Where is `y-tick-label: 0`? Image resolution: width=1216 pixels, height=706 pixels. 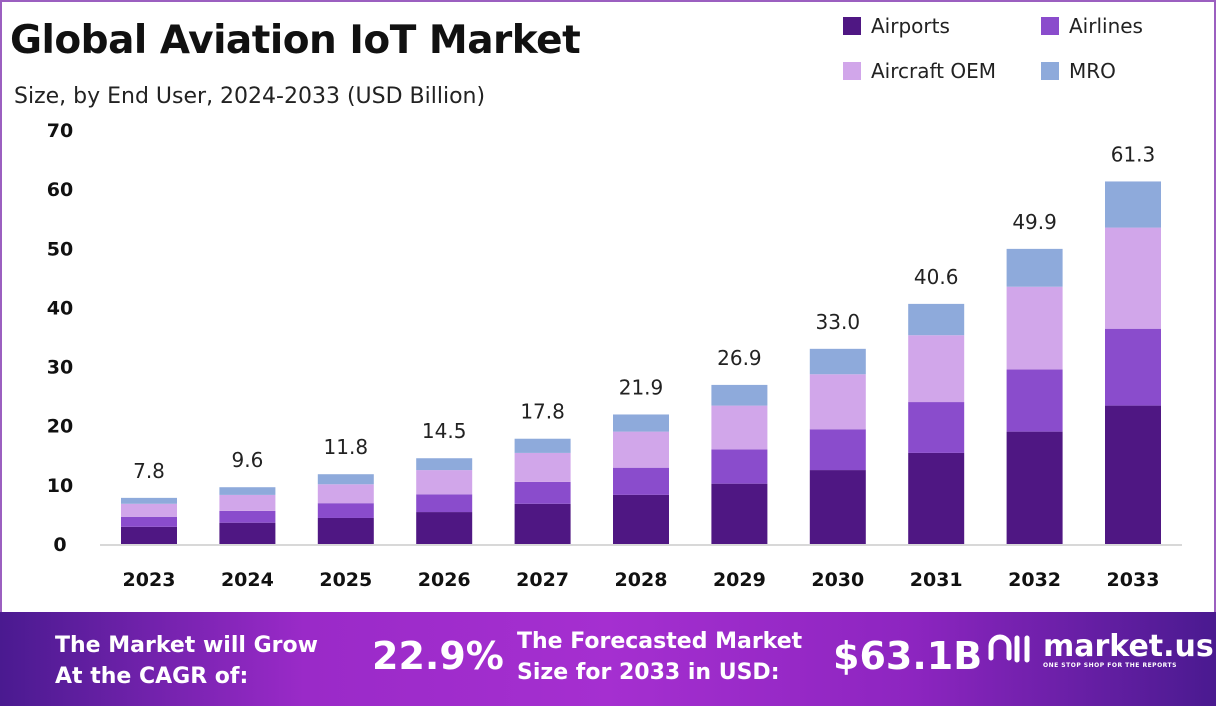
y-tick-label: 0 is located at coordinates (59, 545).